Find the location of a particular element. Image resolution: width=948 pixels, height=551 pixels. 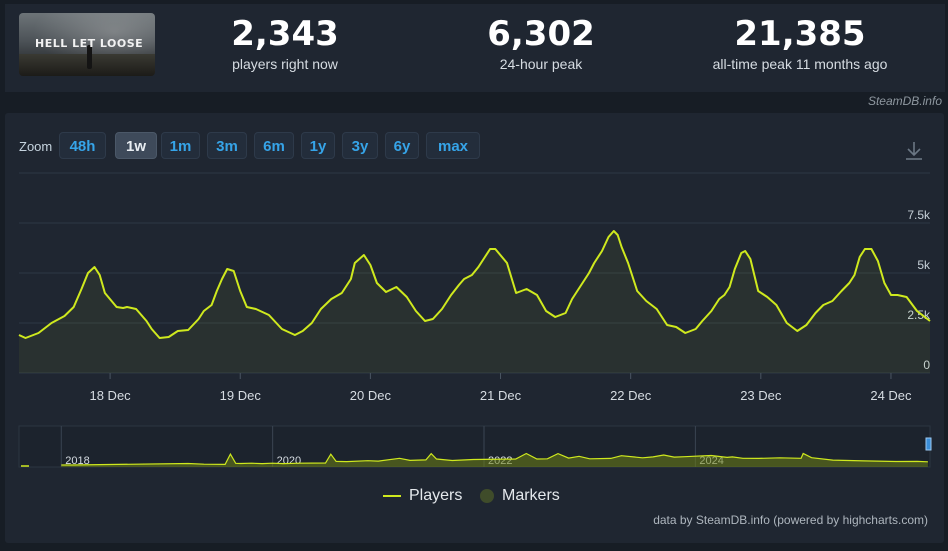

zoom-button-6y: 6y is located at coordinates (402, 145).